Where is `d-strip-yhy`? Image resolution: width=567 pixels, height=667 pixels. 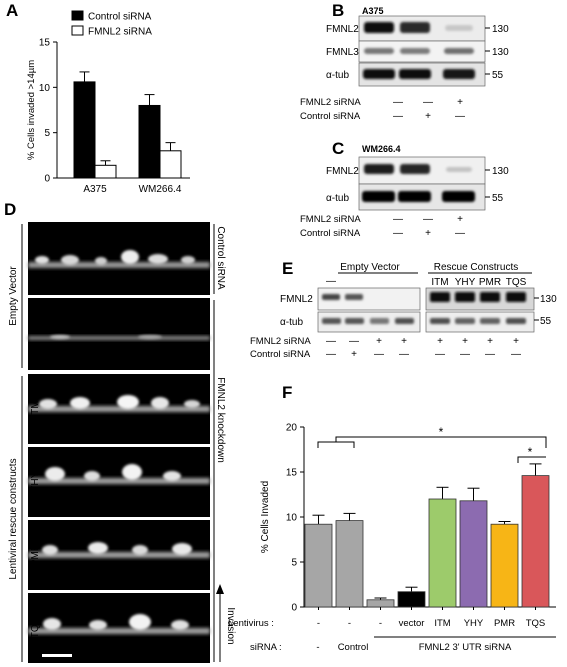 d-strip-yhy is located at coordinates (119, 482).